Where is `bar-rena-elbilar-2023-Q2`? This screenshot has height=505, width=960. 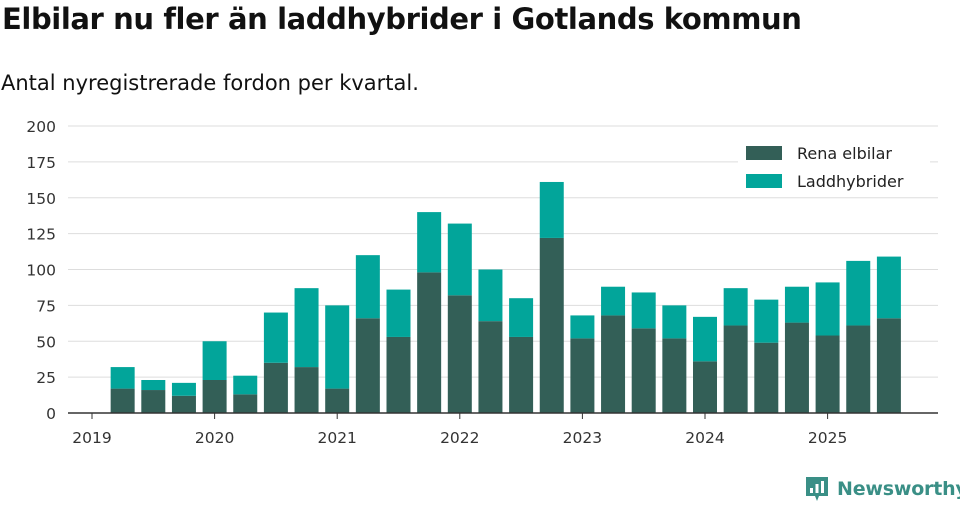
bar-rena-elbilar-2023-Q2 is located at coordinates (613, 364).